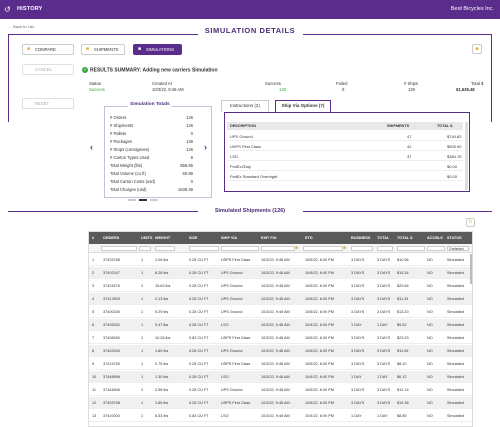  What do you see at coordinates (319, 273) in the screenshot?
I see `cell-etd: 10/6/22, 6:00 PM` at bounding box center [319, 273].